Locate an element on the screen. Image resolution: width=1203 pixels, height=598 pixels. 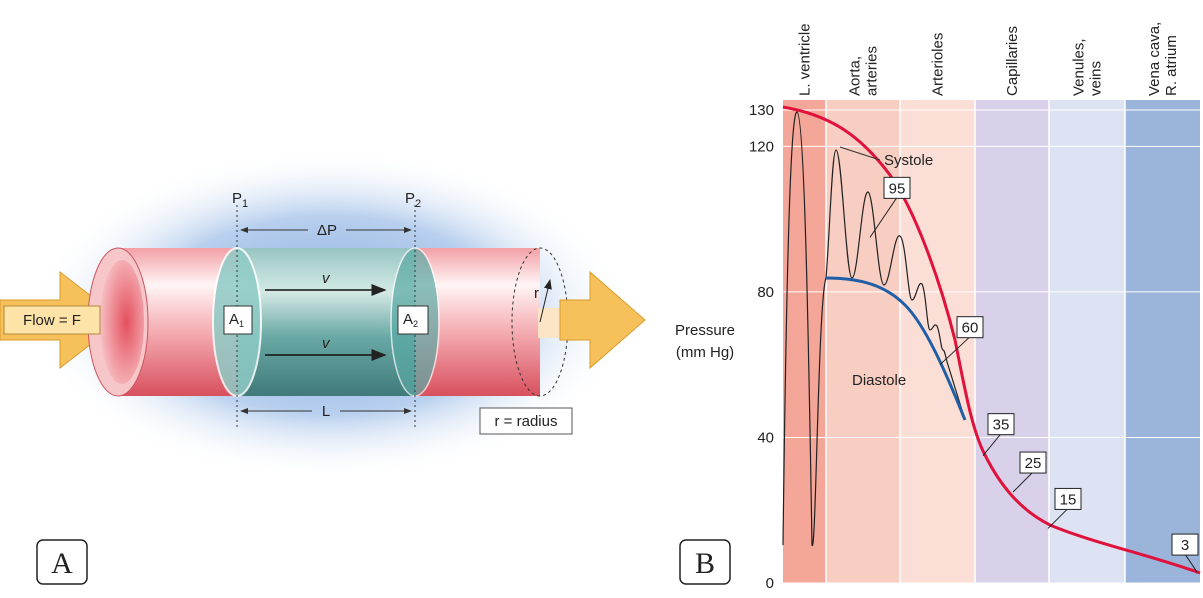
region-label: R. atrium is located at coordinates (1171, 65).